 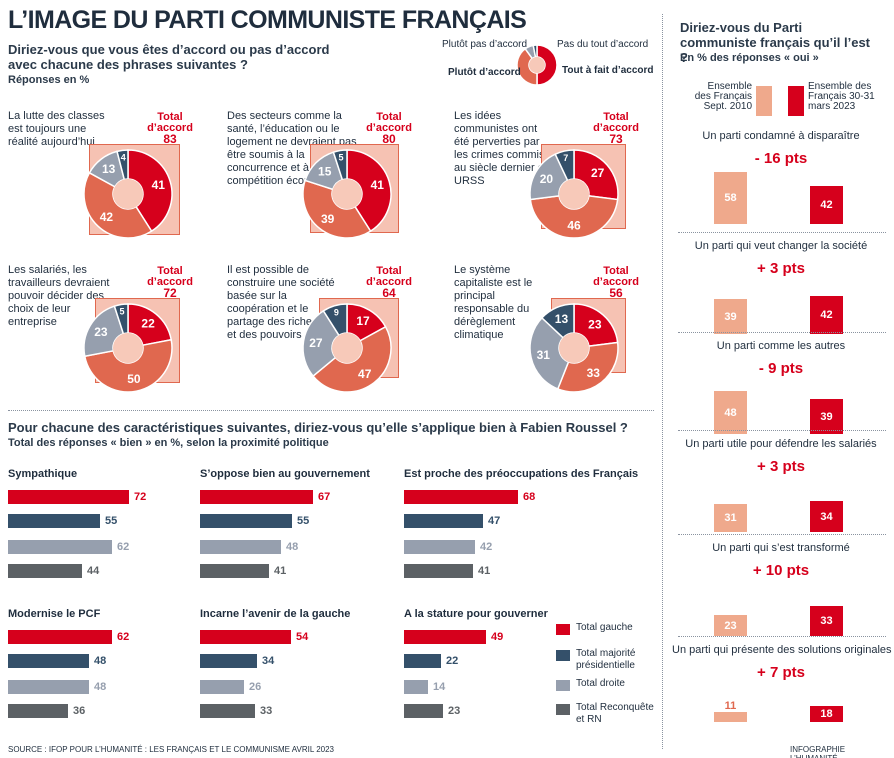 What do you see at coordinates (504, 687) in the screenshot?
I see `bar-row: 14` at bounding box center [504, 687].